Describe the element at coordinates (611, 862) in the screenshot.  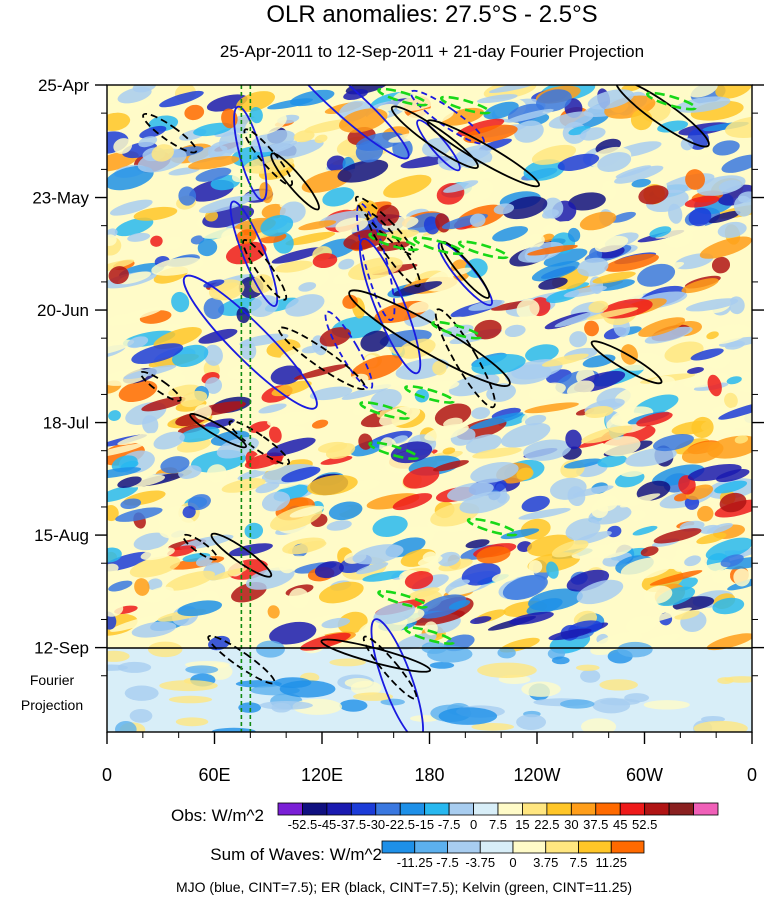
I see `colorbar-level: 11.25` at that location.